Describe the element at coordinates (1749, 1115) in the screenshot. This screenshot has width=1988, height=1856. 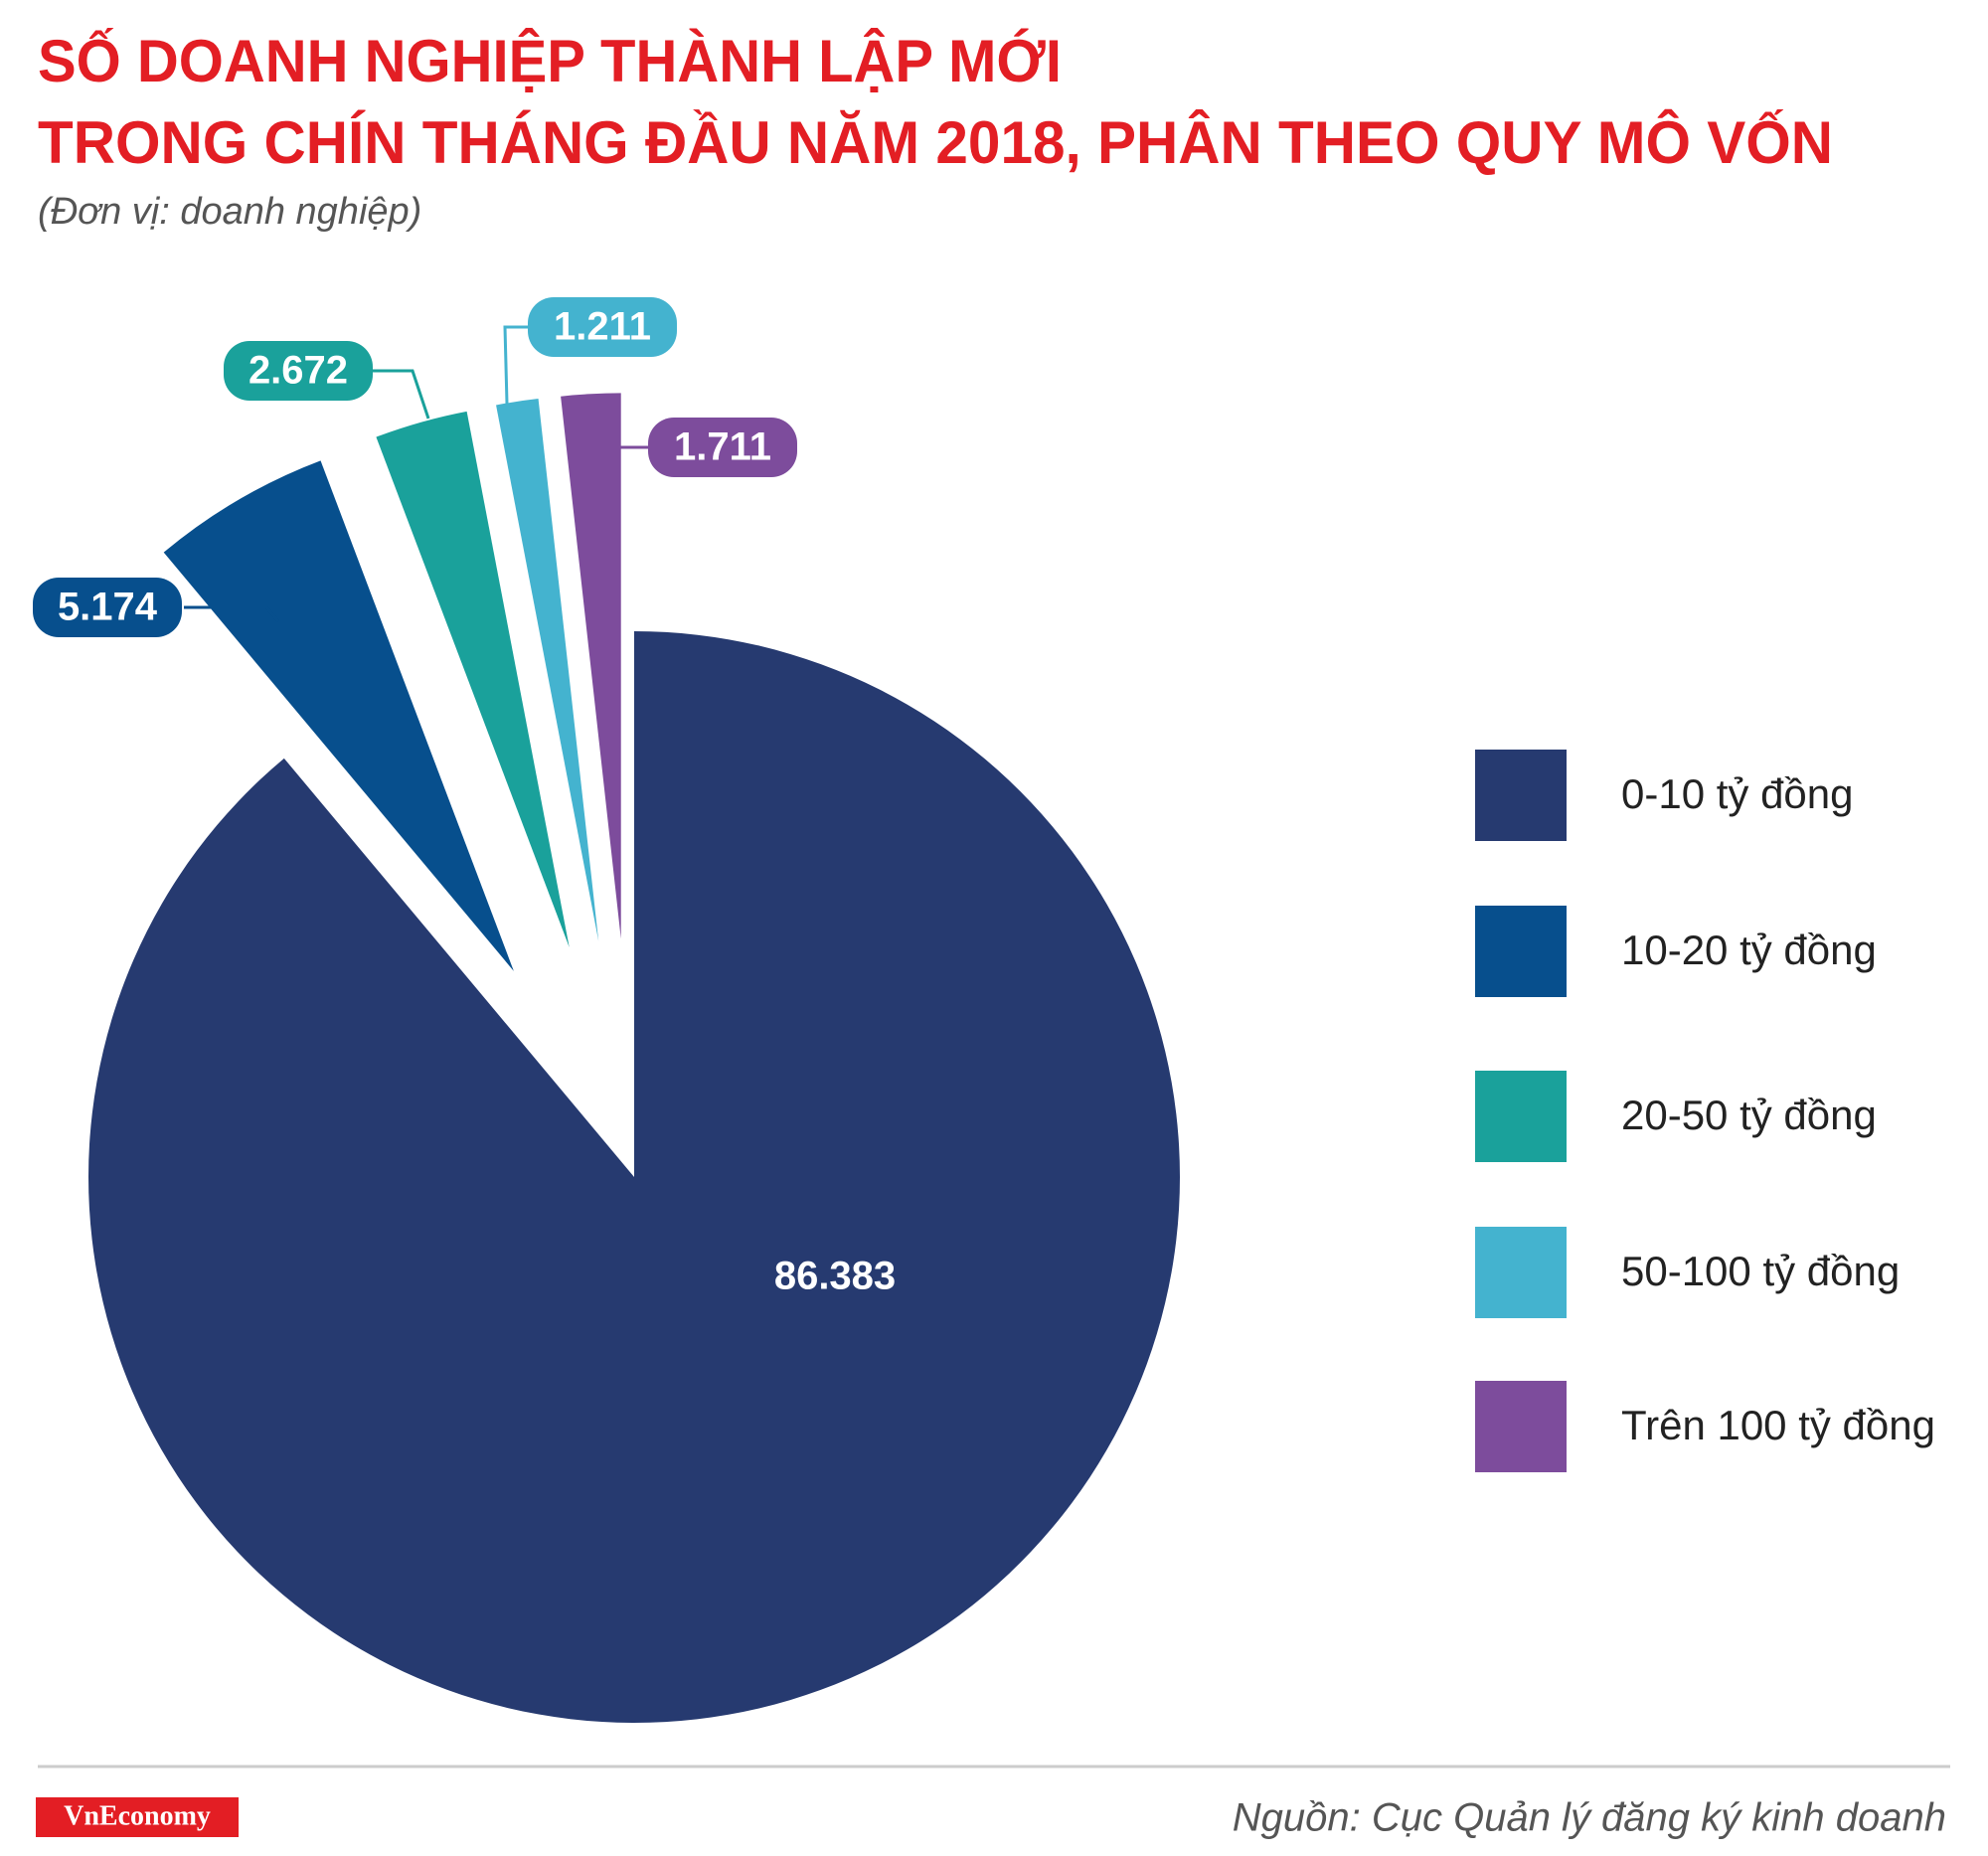
I see `legend-label: 20-50 tỷ đồng` at that location.